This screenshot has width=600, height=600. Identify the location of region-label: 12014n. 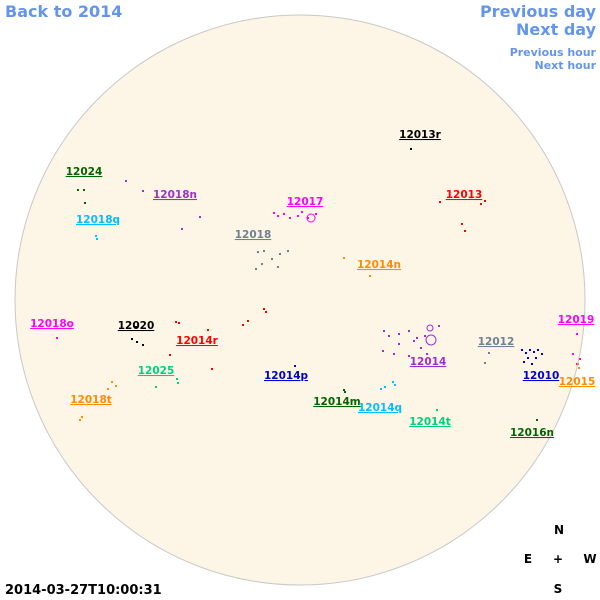
(379, 265).